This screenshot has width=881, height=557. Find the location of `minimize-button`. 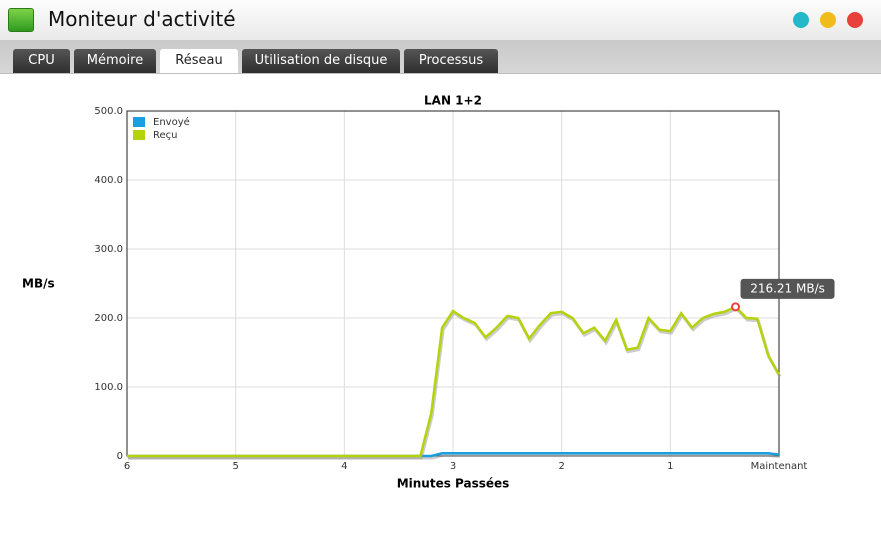

minimize-button is located at coordinates (828, 20).